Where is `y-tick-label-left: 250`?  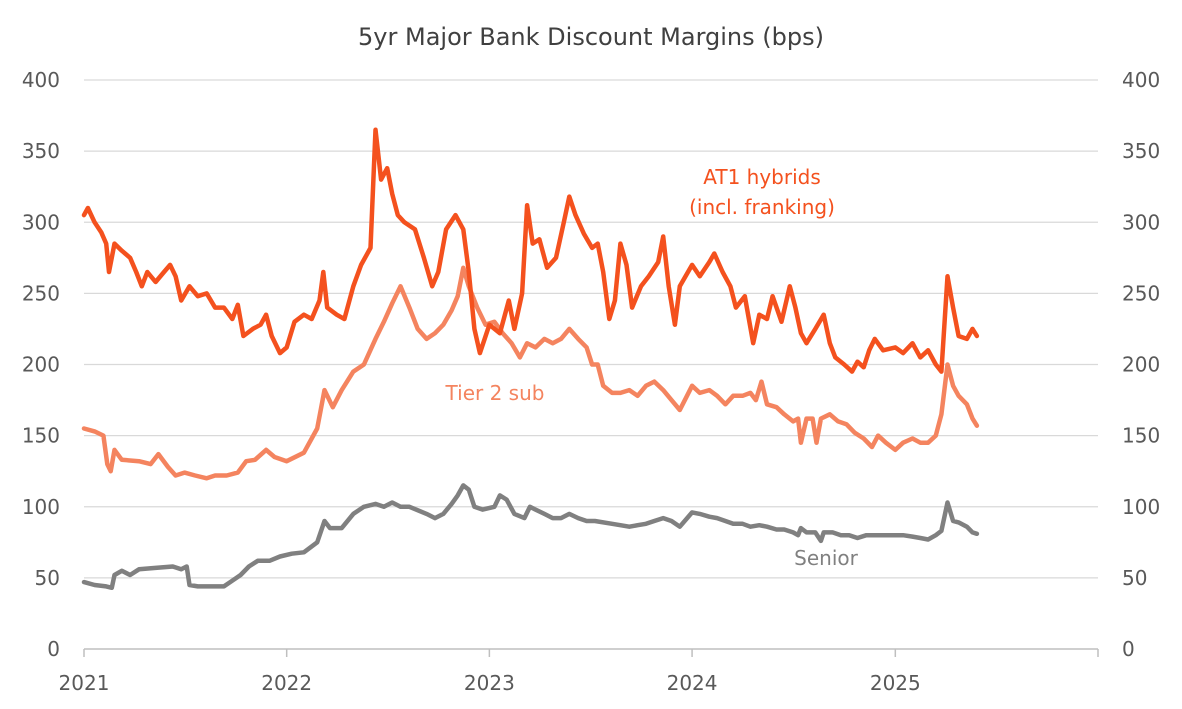 y-tick-label-left: 250 is located at coordinates (41, 293).